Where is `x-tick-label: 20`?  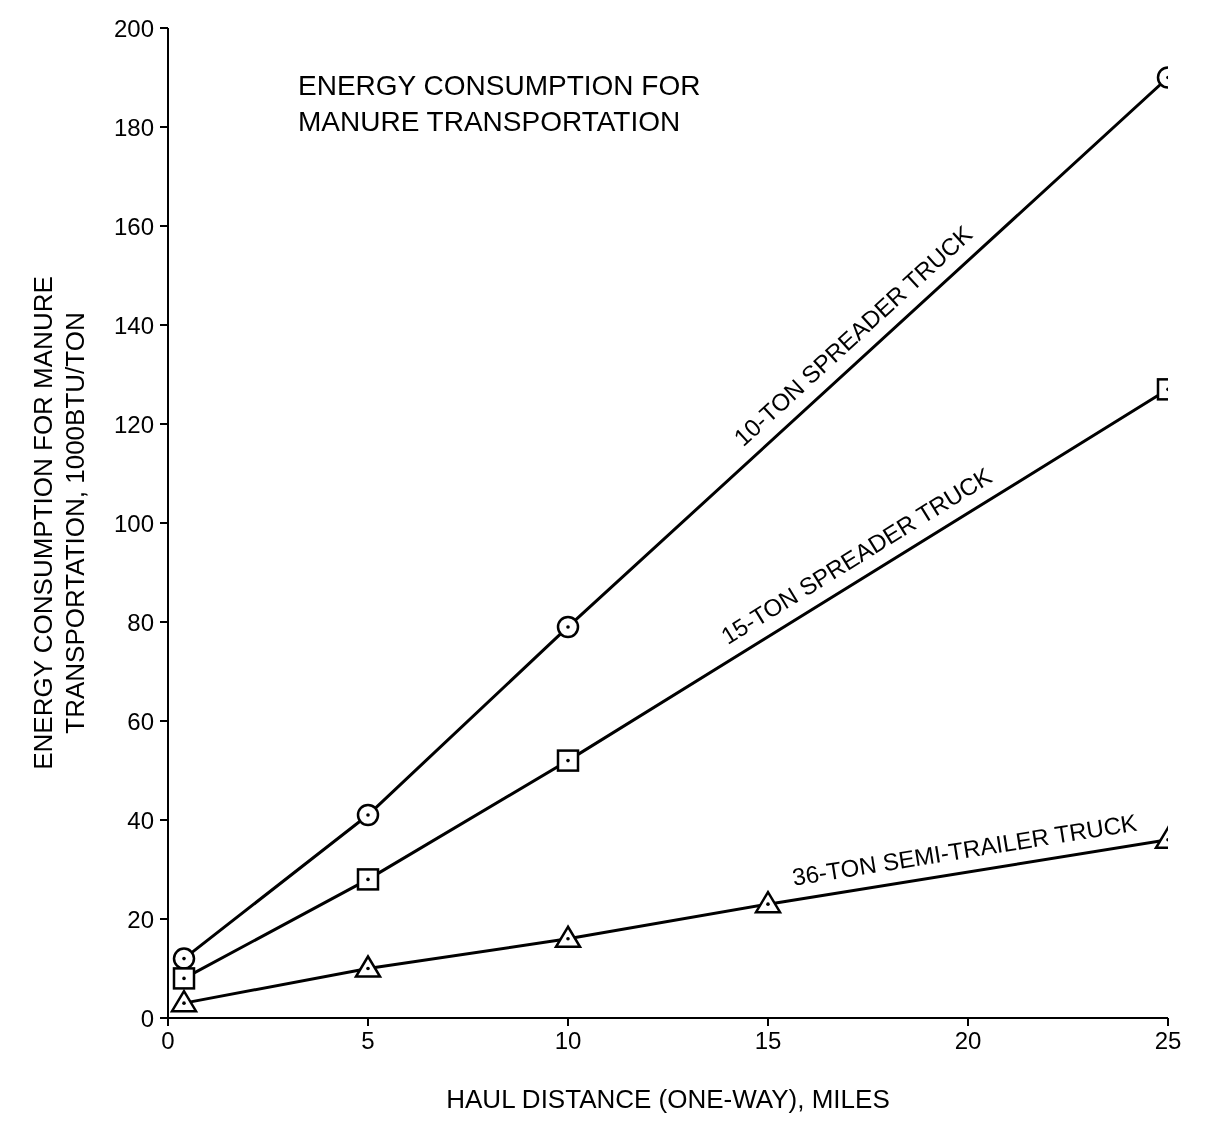
x-tick-label: 20 is located at coordinates (968, 1041).